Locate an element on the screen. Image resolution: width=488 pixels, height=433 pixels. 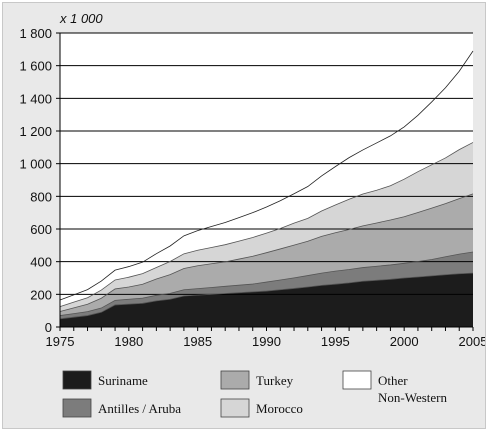
y-multiplier-label: x 1 000 is located at coordinates (81, 18).